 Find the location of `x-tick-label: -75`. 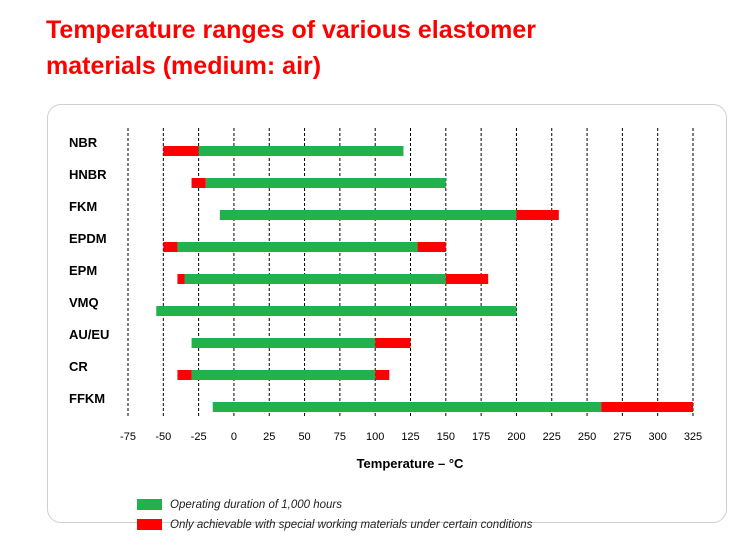

x-tick-label: -75 is located at coordinates (128, 437).